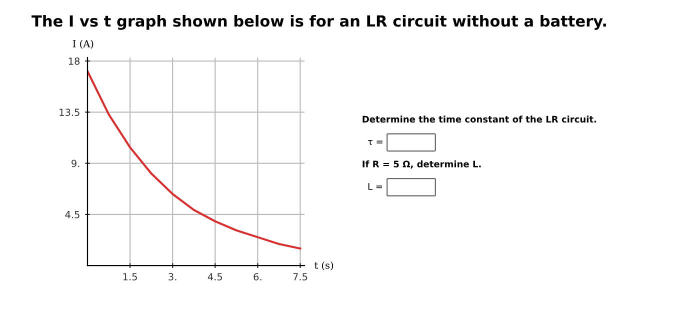 The image size is (700, 320). Describe the element at coordinates (375, 142) in the screenshot. I see `text: τ =` at that location.